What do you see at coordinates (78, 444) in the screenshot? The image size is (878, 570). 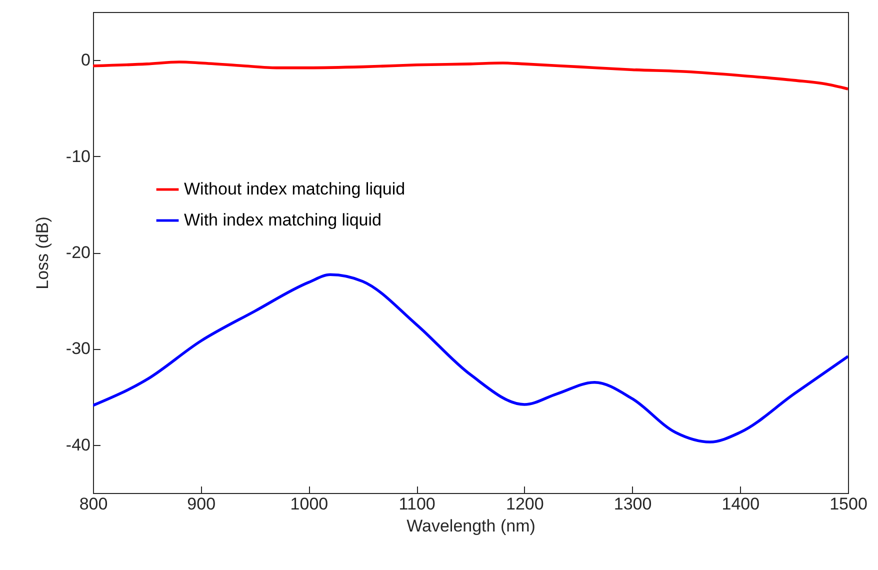 I see `y-tick-label: -40` at bounding box center [78, 444].